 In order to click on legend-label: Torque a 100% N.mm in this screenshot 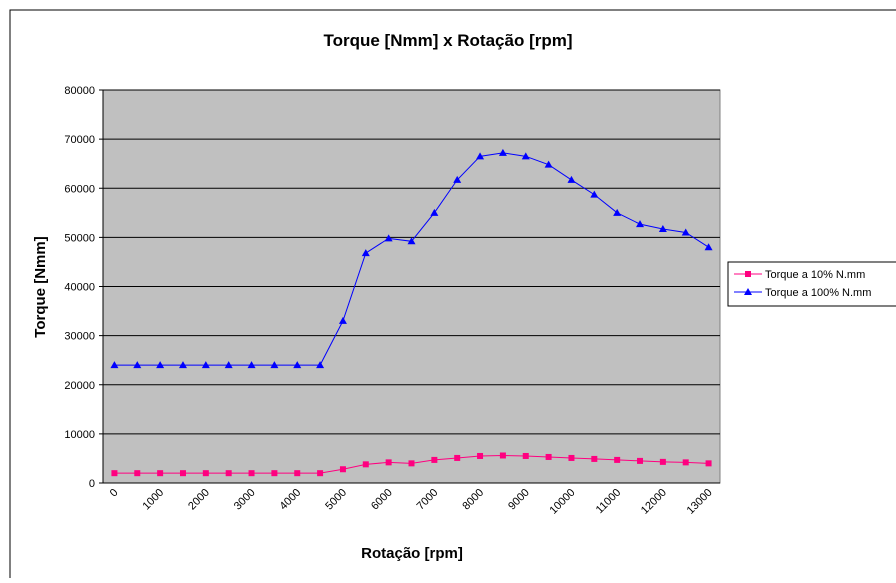, I will do `click(818, 293)`.